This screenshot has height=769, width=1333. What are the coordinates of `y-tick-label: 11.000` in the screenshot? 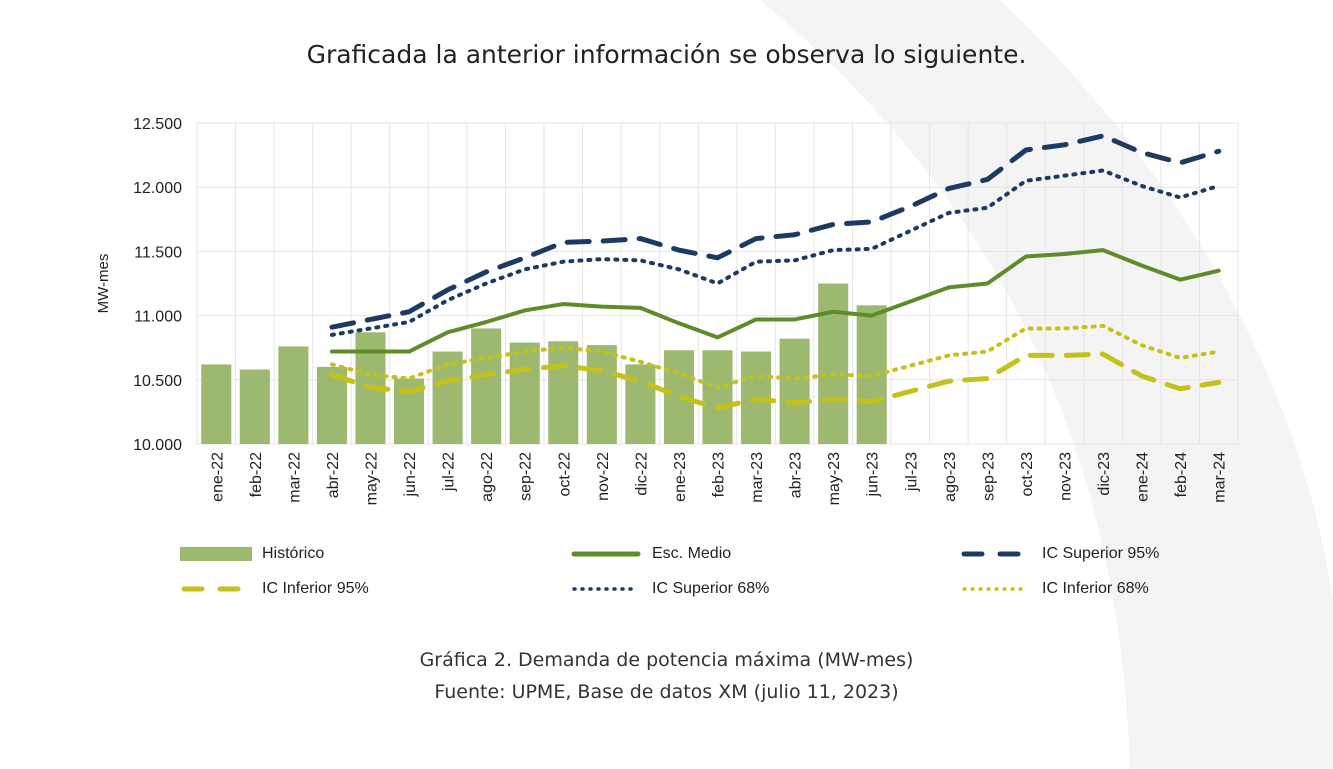 It's located at (158, 317).